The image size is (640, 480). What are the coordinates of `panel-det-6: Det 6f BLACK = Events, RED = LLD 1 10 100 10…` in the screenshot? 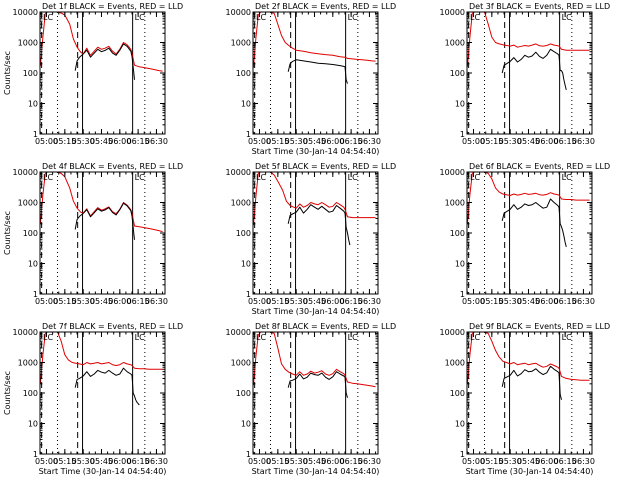 It's located at (525, 234).